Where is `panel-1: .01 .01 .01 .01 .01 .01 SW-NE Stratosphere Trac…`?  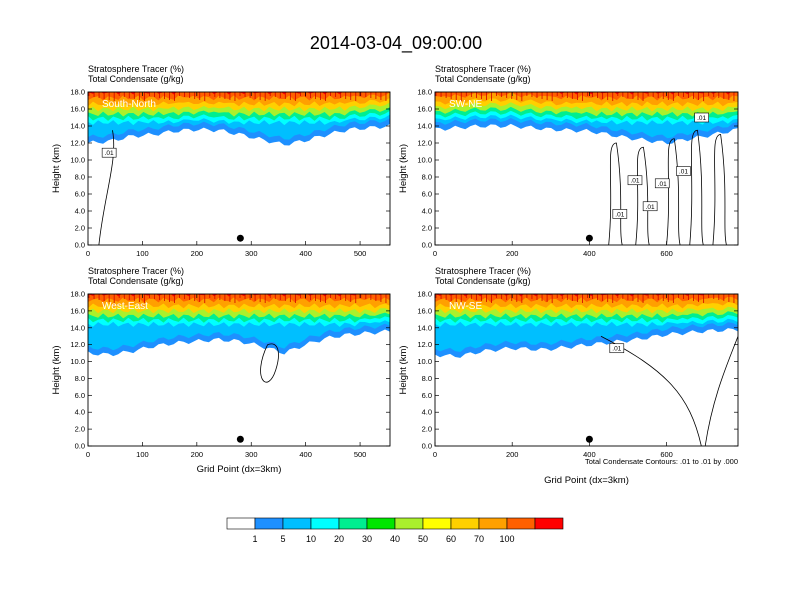 panel-1: .01 .01 .01 .01 .01 .01 SW-NE Stratosphere Trac… is located at coordinates (568, 161).